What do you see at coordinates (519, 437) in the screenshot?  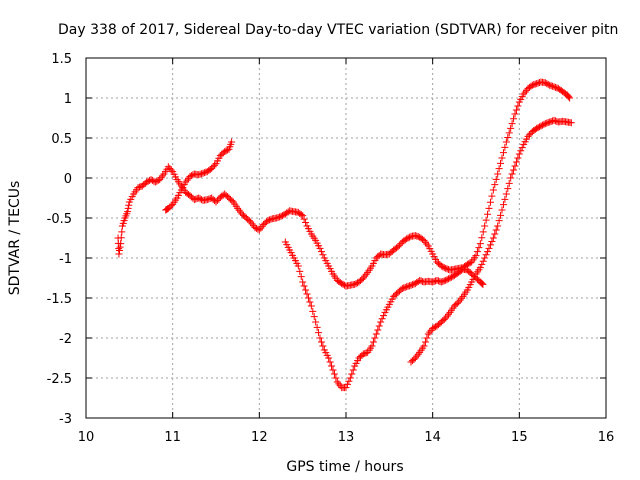 I see `x-tick-label: 15` at bounding box center [519, 437].